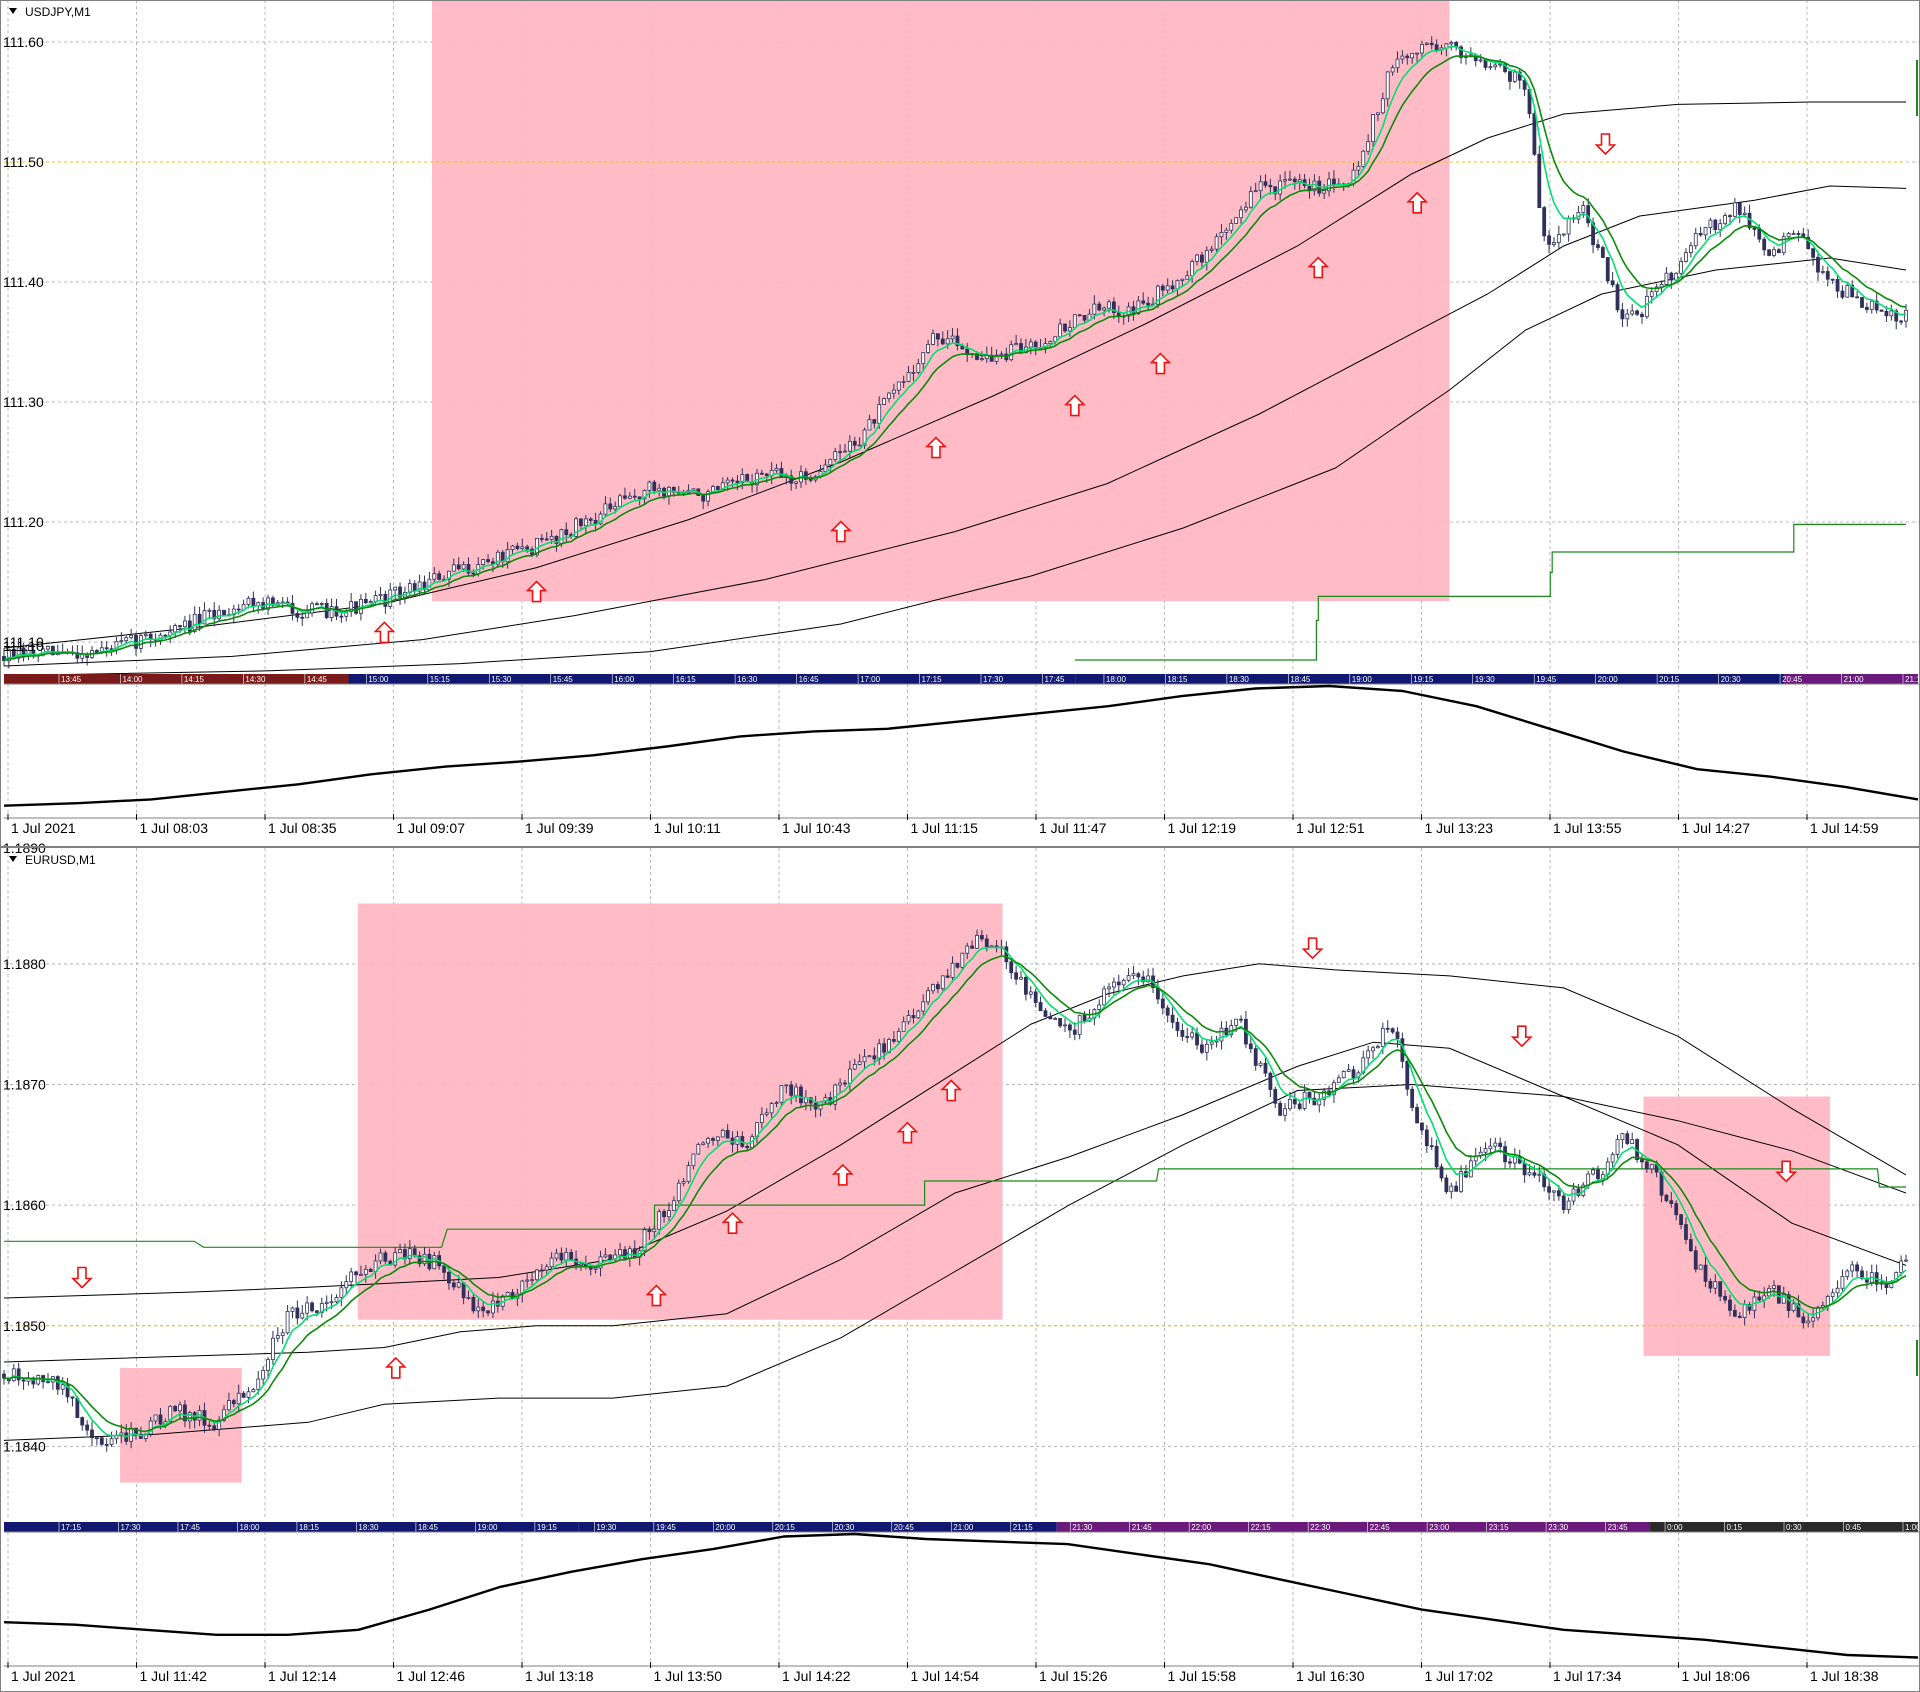  What do you see at coordinates (132, 679) in the screenshot?
I see `time-strip-label: 14:00` at bounding box center [132, 679].